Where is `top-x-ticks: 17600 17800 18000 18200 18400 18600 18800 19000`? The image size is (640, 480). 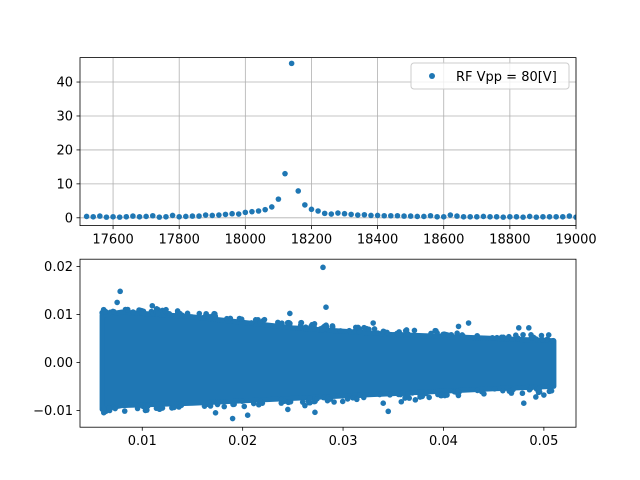 top-x-ticks: 17600 17800 18000 18200 18400 18600 18800 19000 is located at coordinates (344, 236).